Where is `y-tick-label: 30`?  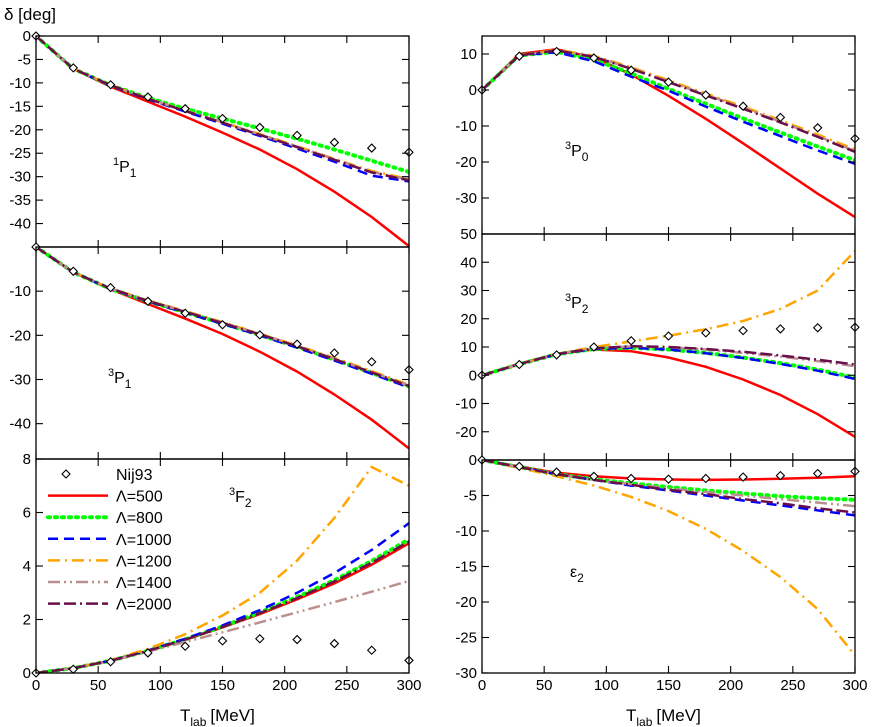 y-tick-label: 30 is located at coordinates (468, 291).